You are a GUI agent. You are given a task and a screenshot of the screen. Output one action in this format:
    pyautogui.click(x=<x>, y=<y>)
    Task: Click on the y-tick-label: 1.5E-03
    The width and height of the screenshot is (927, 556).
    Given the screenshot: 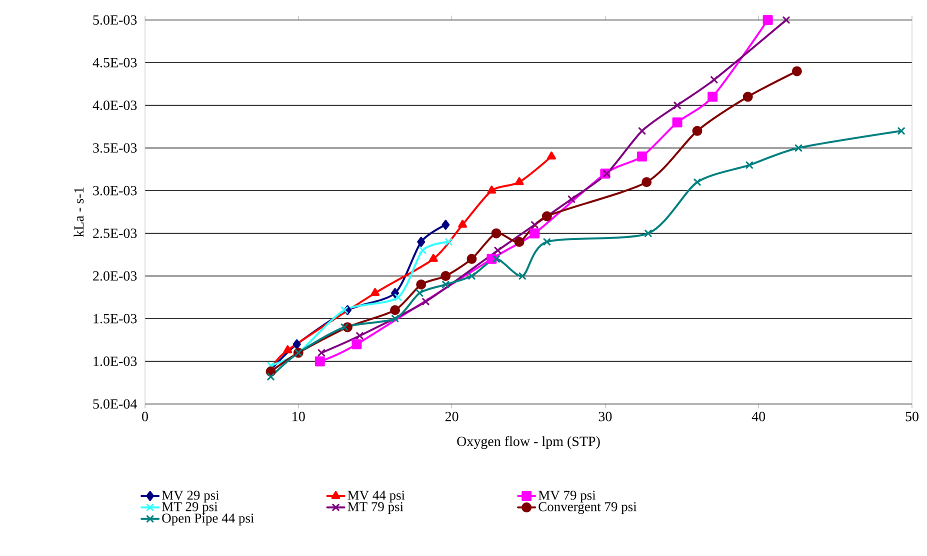 What is the action you would take?
    pyautogui.click(x=115, y=319)
    